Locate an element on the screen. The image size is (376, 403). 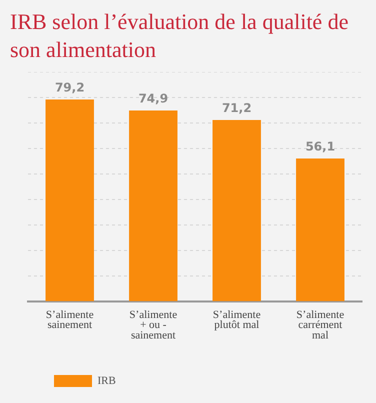
x-tick-label: S’alimente plutôt mal is located at coordinates (236, 320).